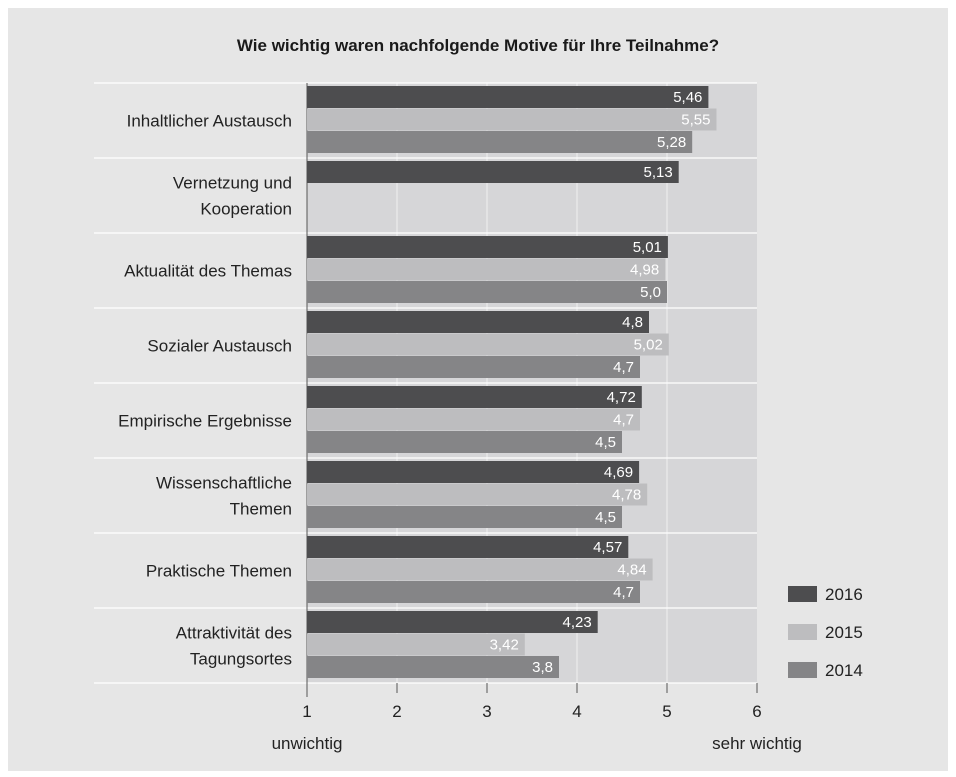 The image size is (956, 777). What do you see at coordinates (576, 622) in the screenshot?
I see `bar-value-label: 4,23` at bounding box center [576, 622].